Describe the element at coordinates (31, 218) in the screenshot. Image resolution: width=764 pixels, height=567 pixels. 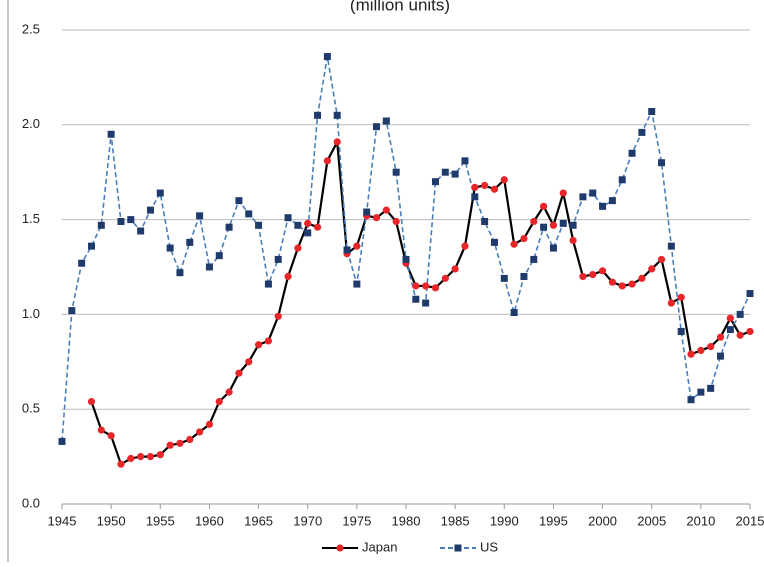
I see `y-tick-label: 1.5` at that location.